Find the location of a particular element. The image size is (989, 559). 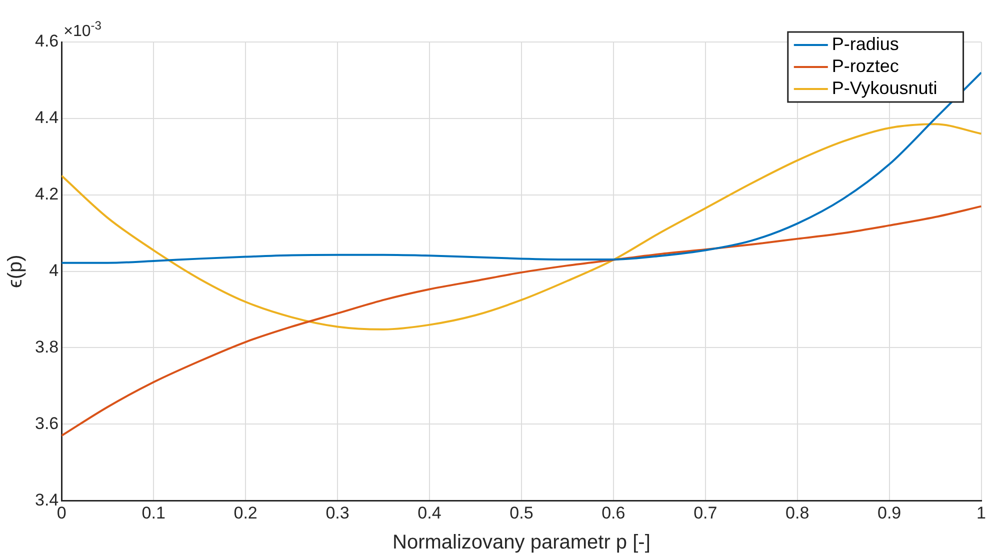

x-tick-label: 0.8 is located at coordinates (798, 512).